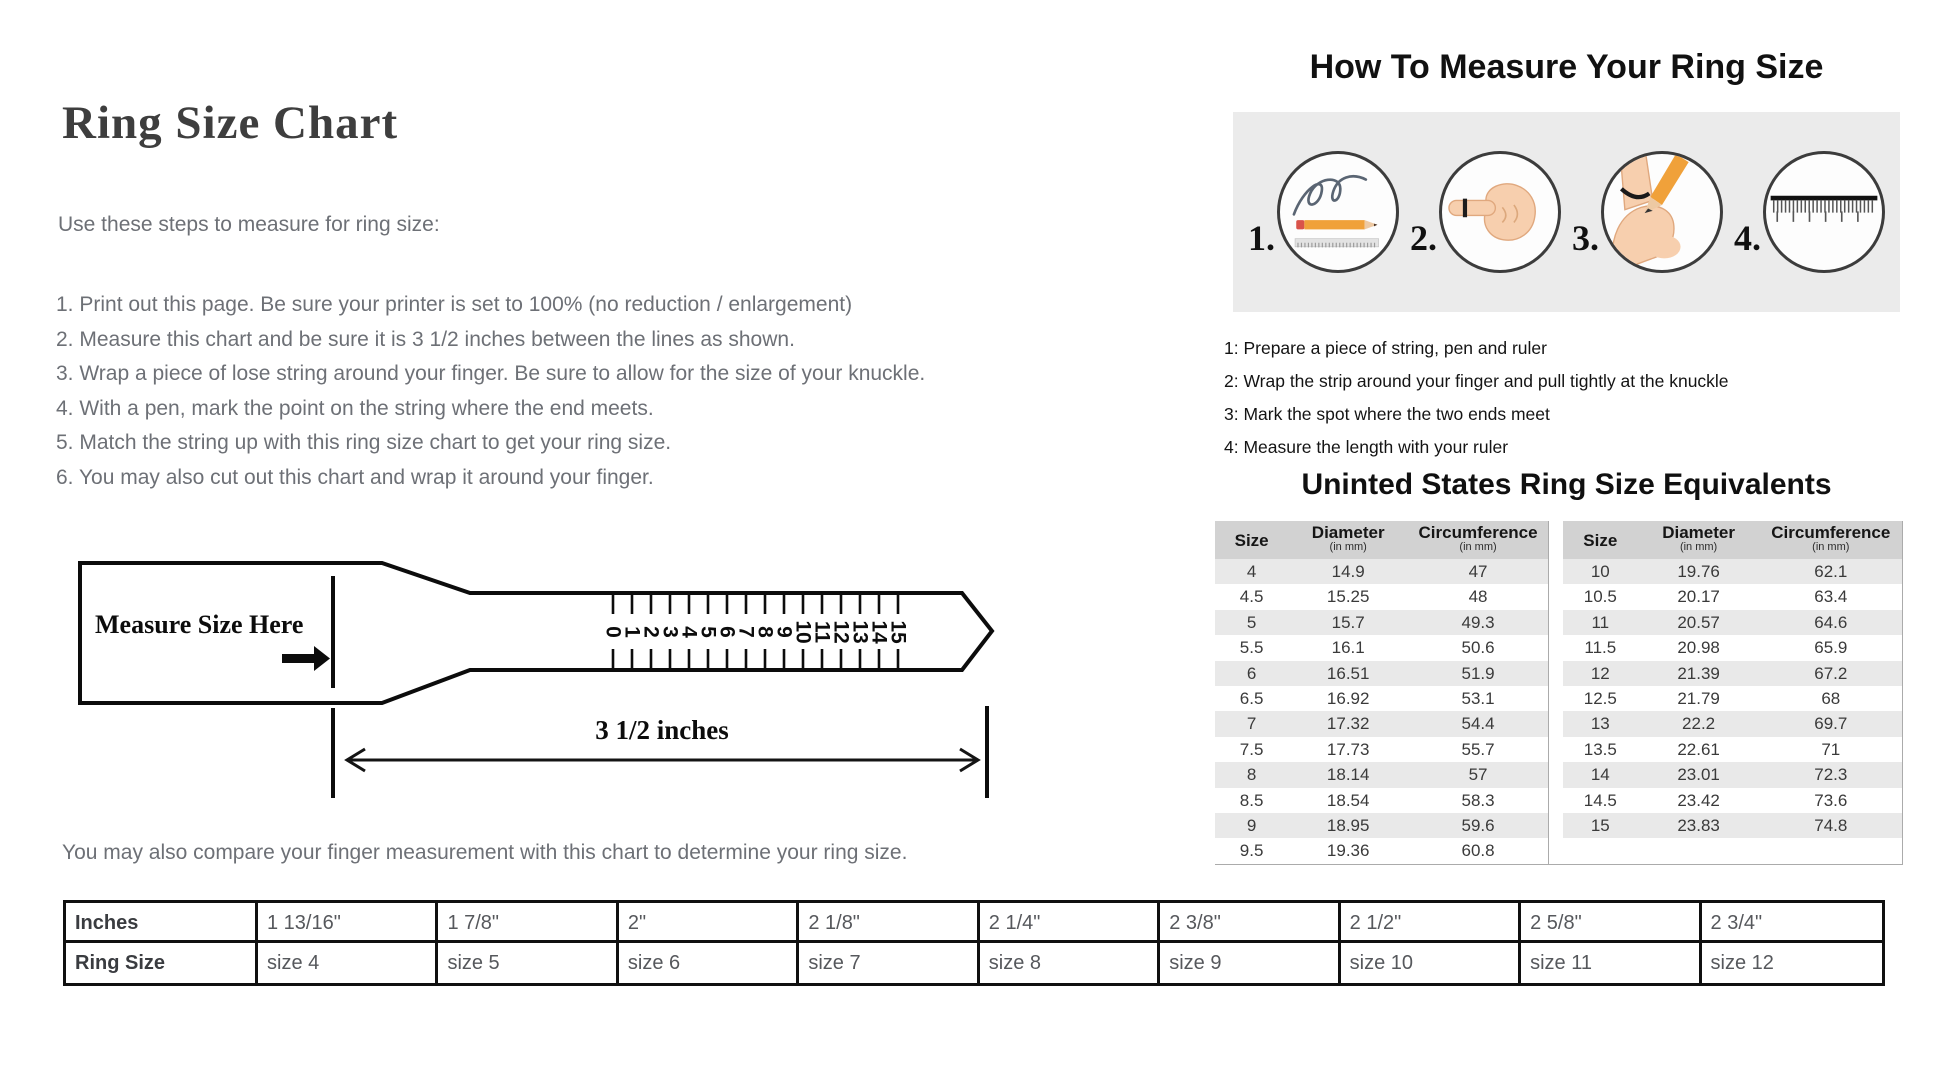 Image resolution: width=1946 pixels, height=1081 pixels. What do you see at coordinates (230, 123) in the screenshot?
I see `page-title: Ring Size Chart` at bounding box center [230, 123].